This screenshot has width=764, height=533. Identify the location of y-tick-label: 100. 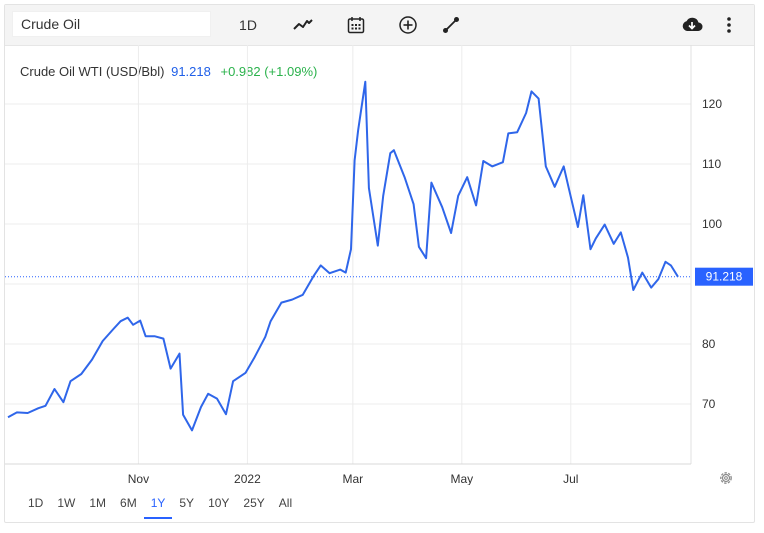
(712, 224).